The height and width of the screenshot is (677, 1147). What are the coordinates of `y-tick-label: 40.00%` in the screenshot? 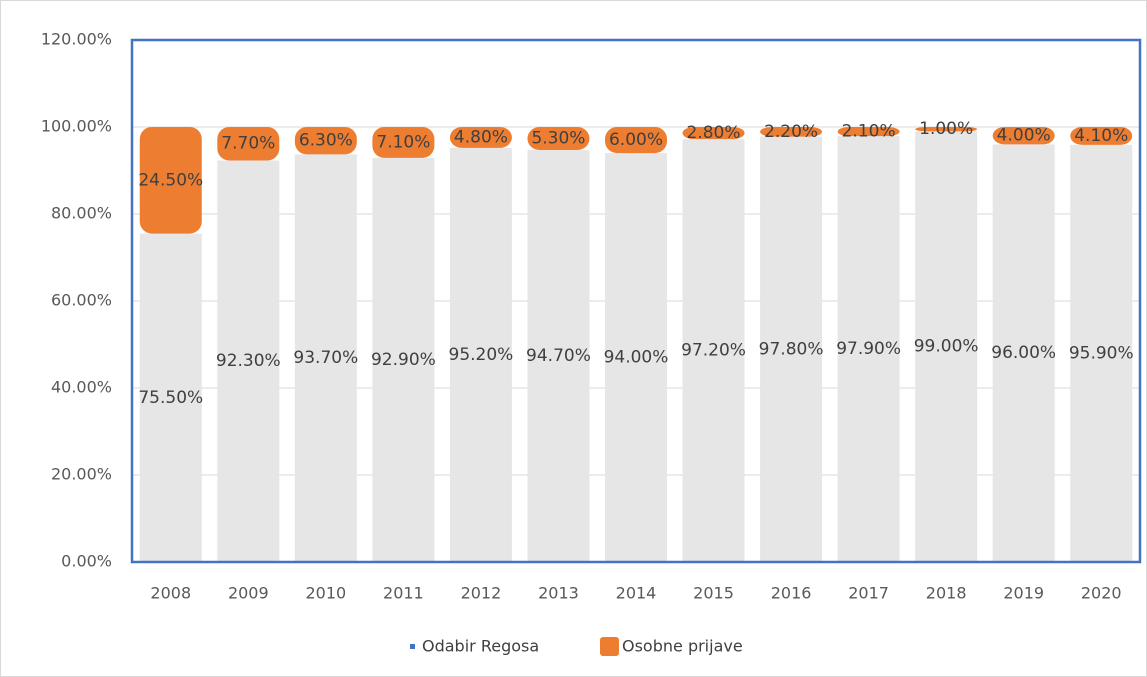 It's located at (81, 387).